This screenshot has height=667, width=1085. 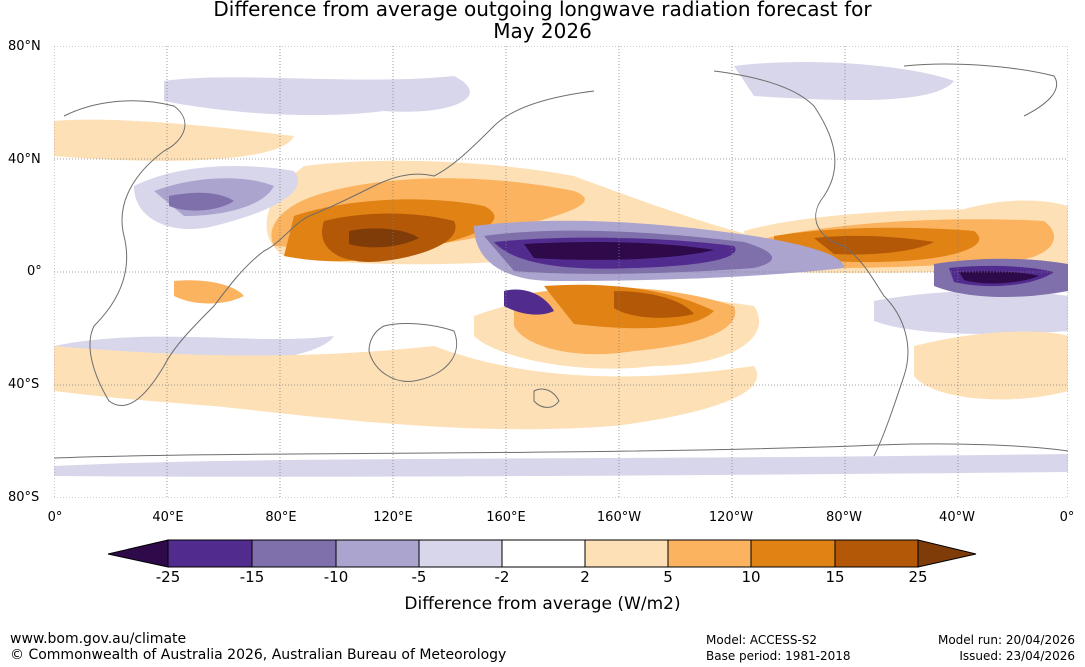 I want to click on colorbar-tick-5: -2, so click(x=502, y=577).